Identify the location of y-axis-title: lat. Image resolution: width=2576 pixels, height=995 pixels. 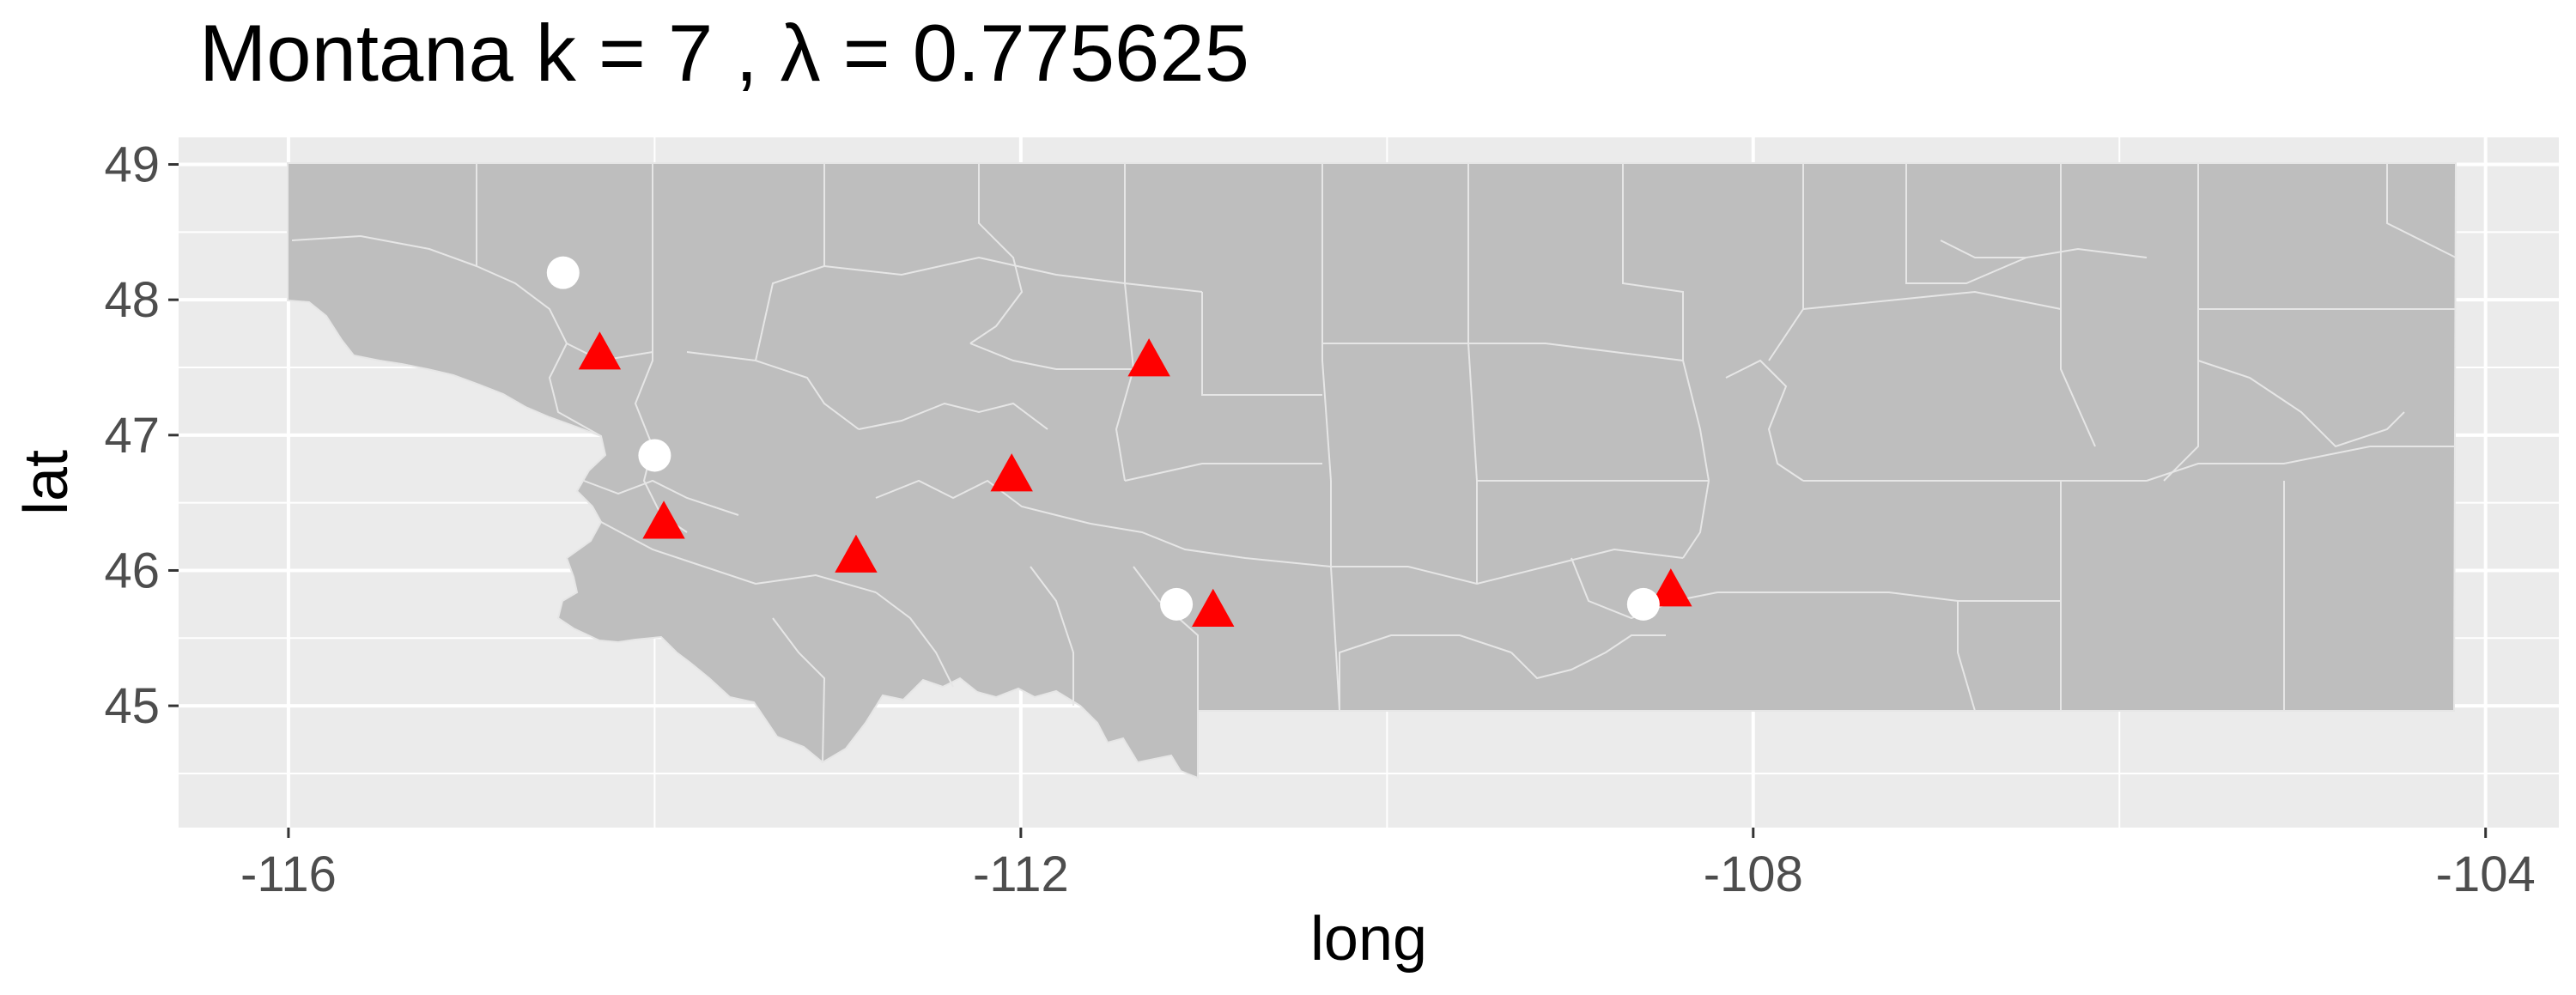
(46, 482).